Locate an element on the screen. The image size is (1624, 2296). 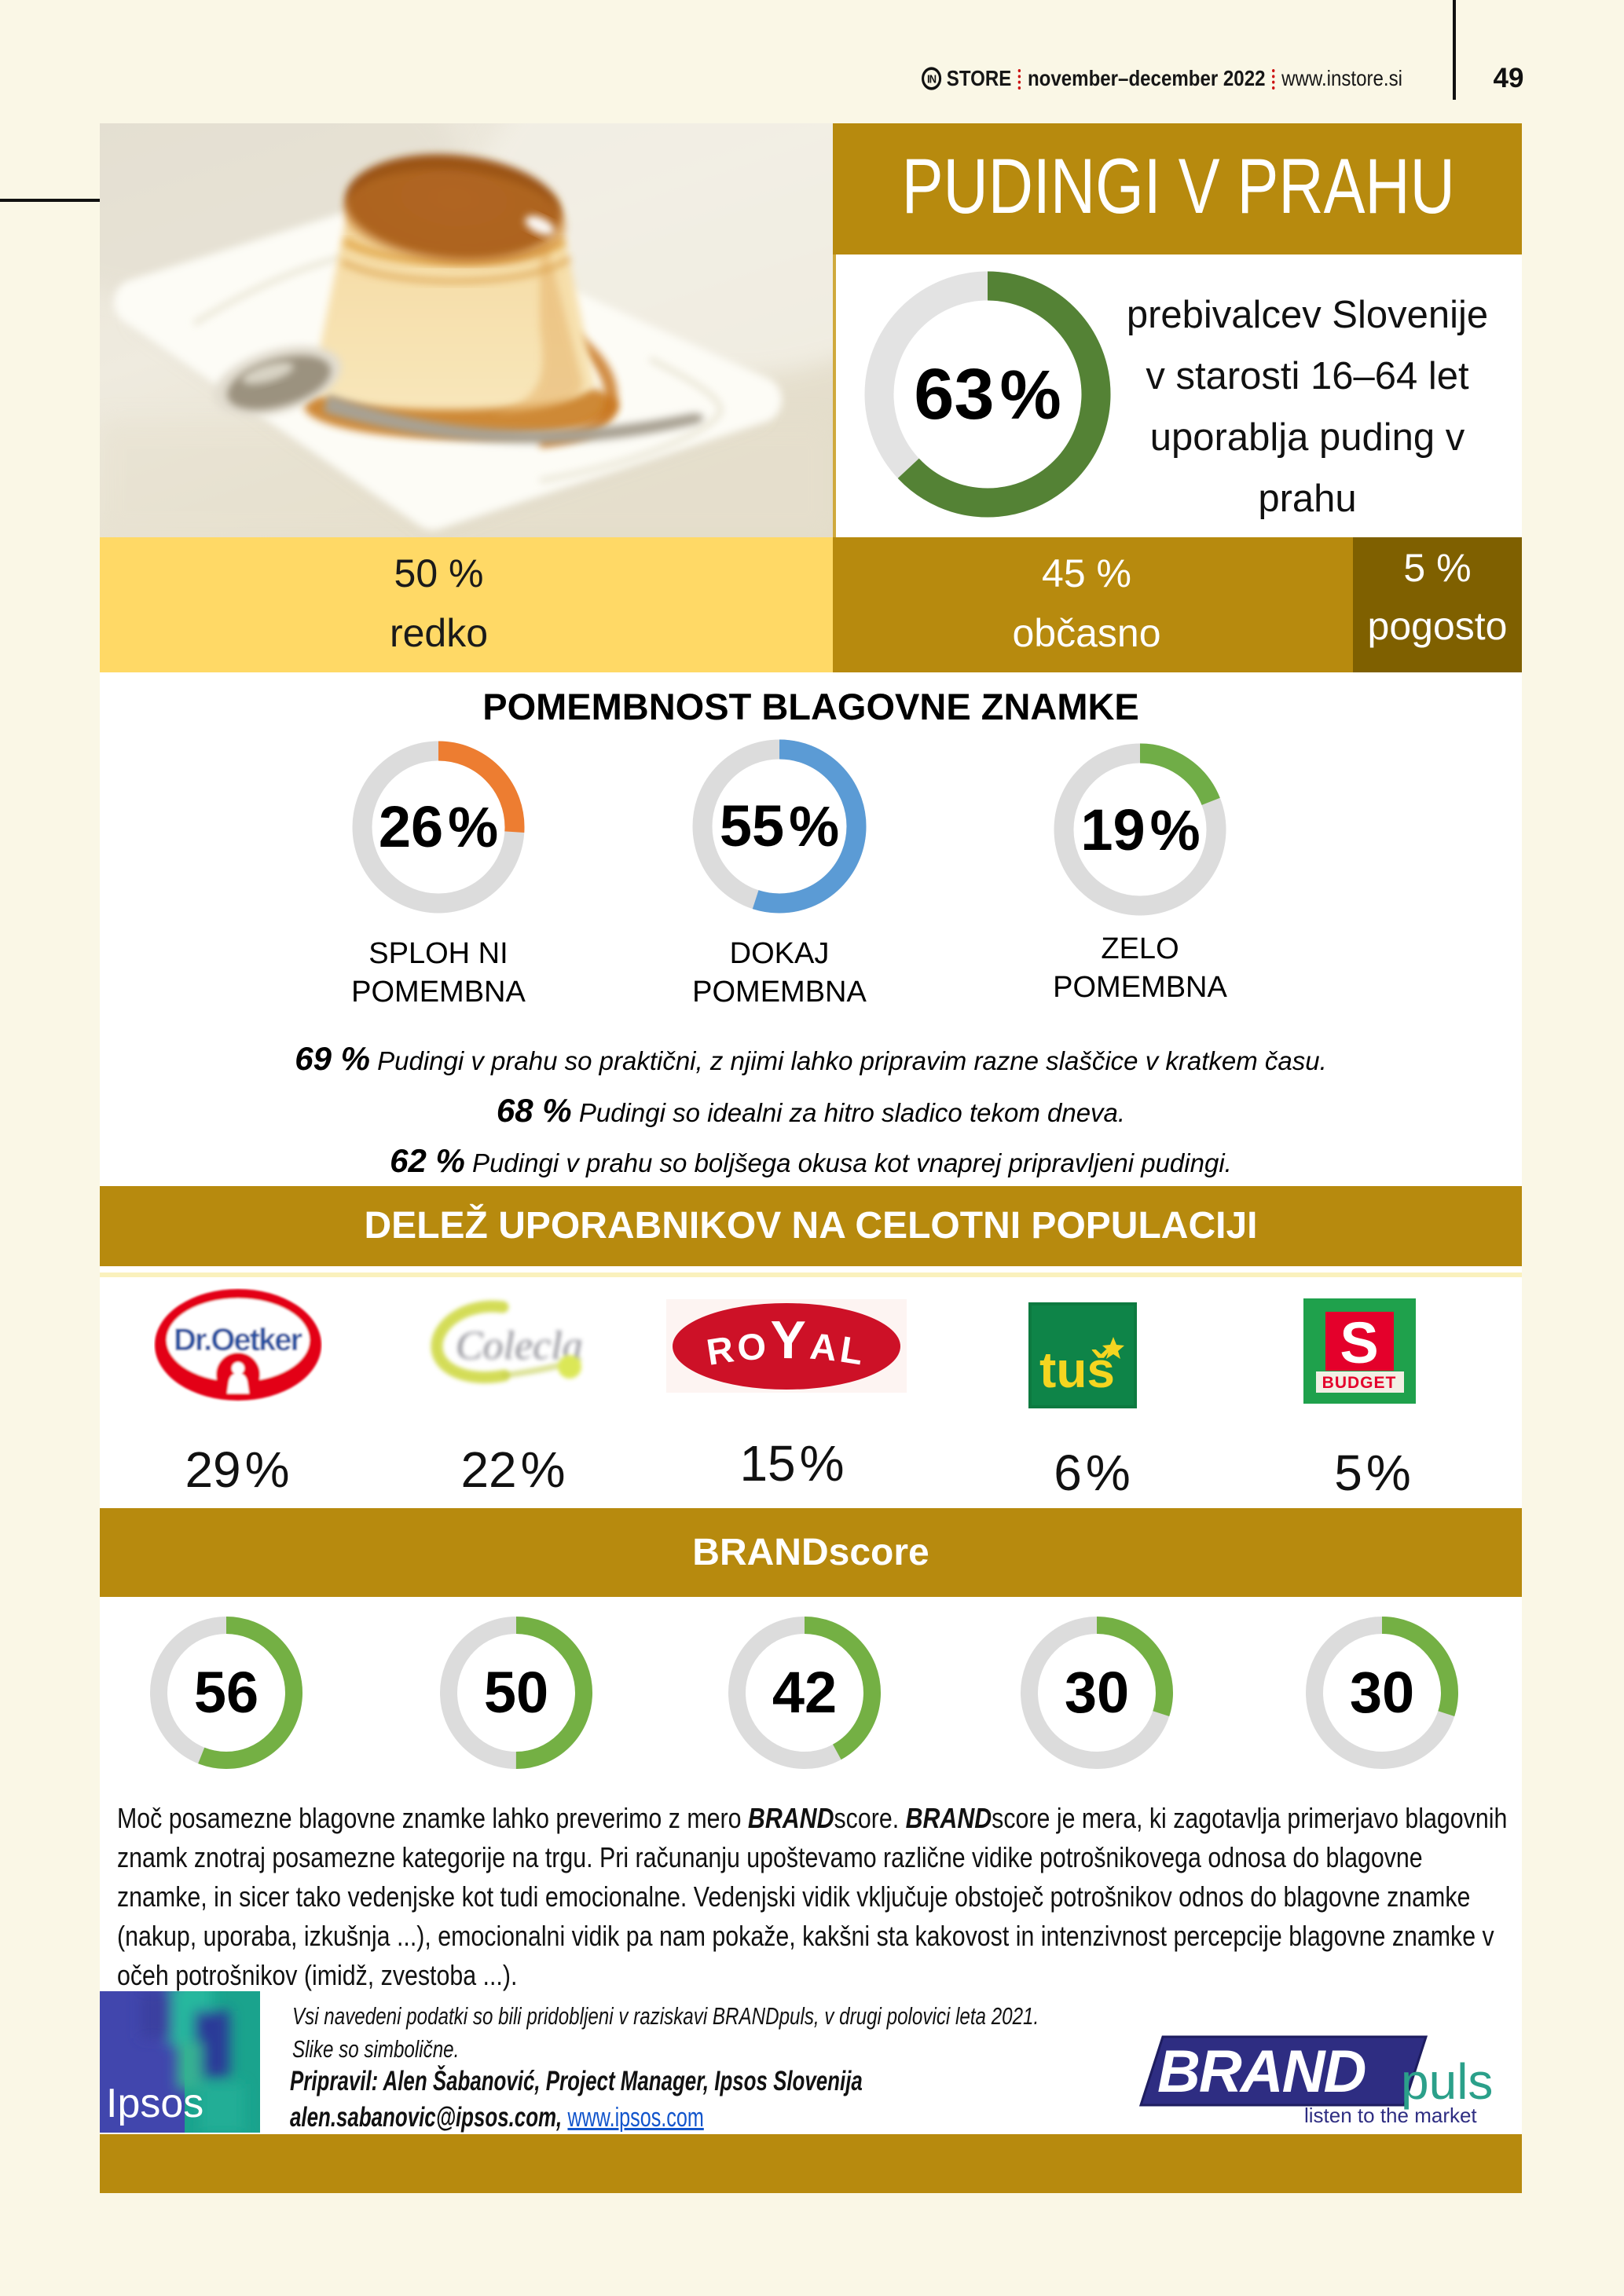
svg-text: IN is located at coordinates (932, 79).